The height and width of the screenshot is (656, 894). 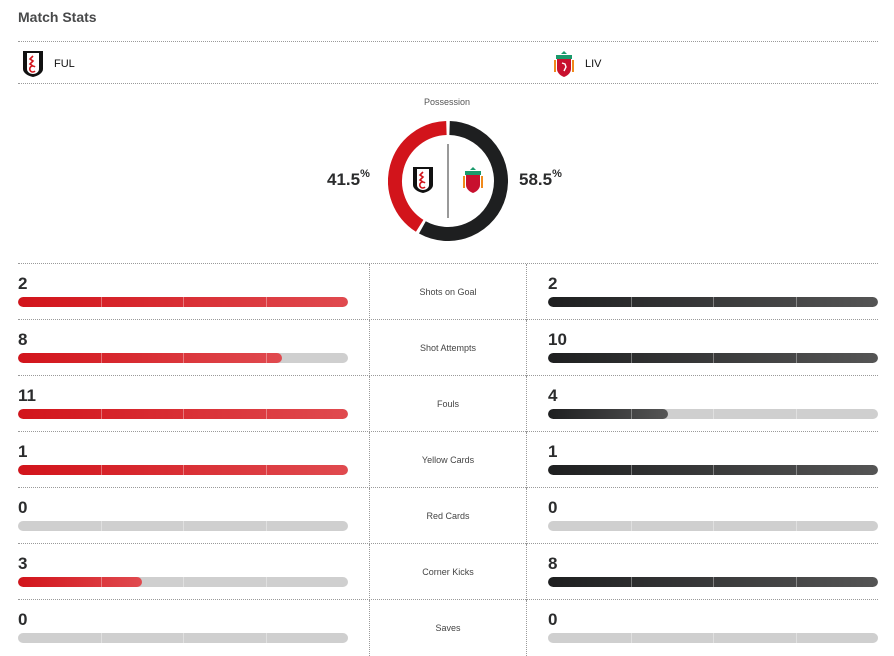 I want to click on stat-row: 0 Red Cards 0, so click(x=448, y=515).